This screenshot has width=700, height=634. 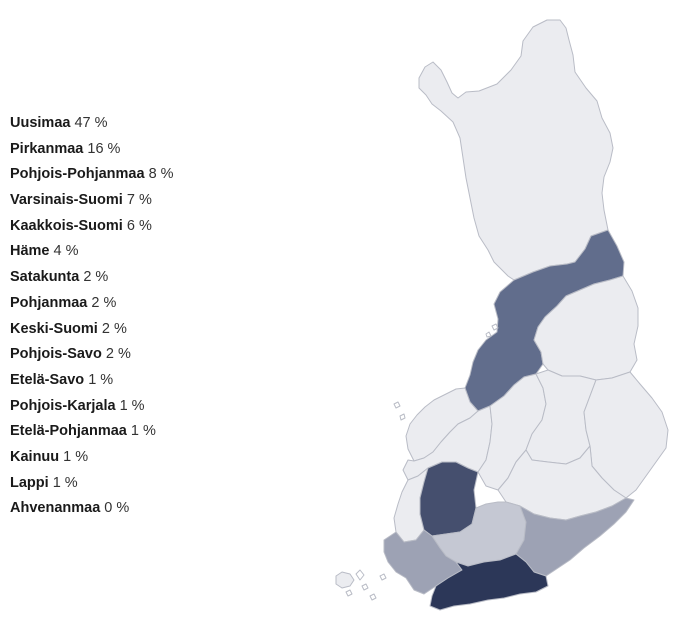 I want to click on legend-region-value: 16 %, so click(x=104, y=148).